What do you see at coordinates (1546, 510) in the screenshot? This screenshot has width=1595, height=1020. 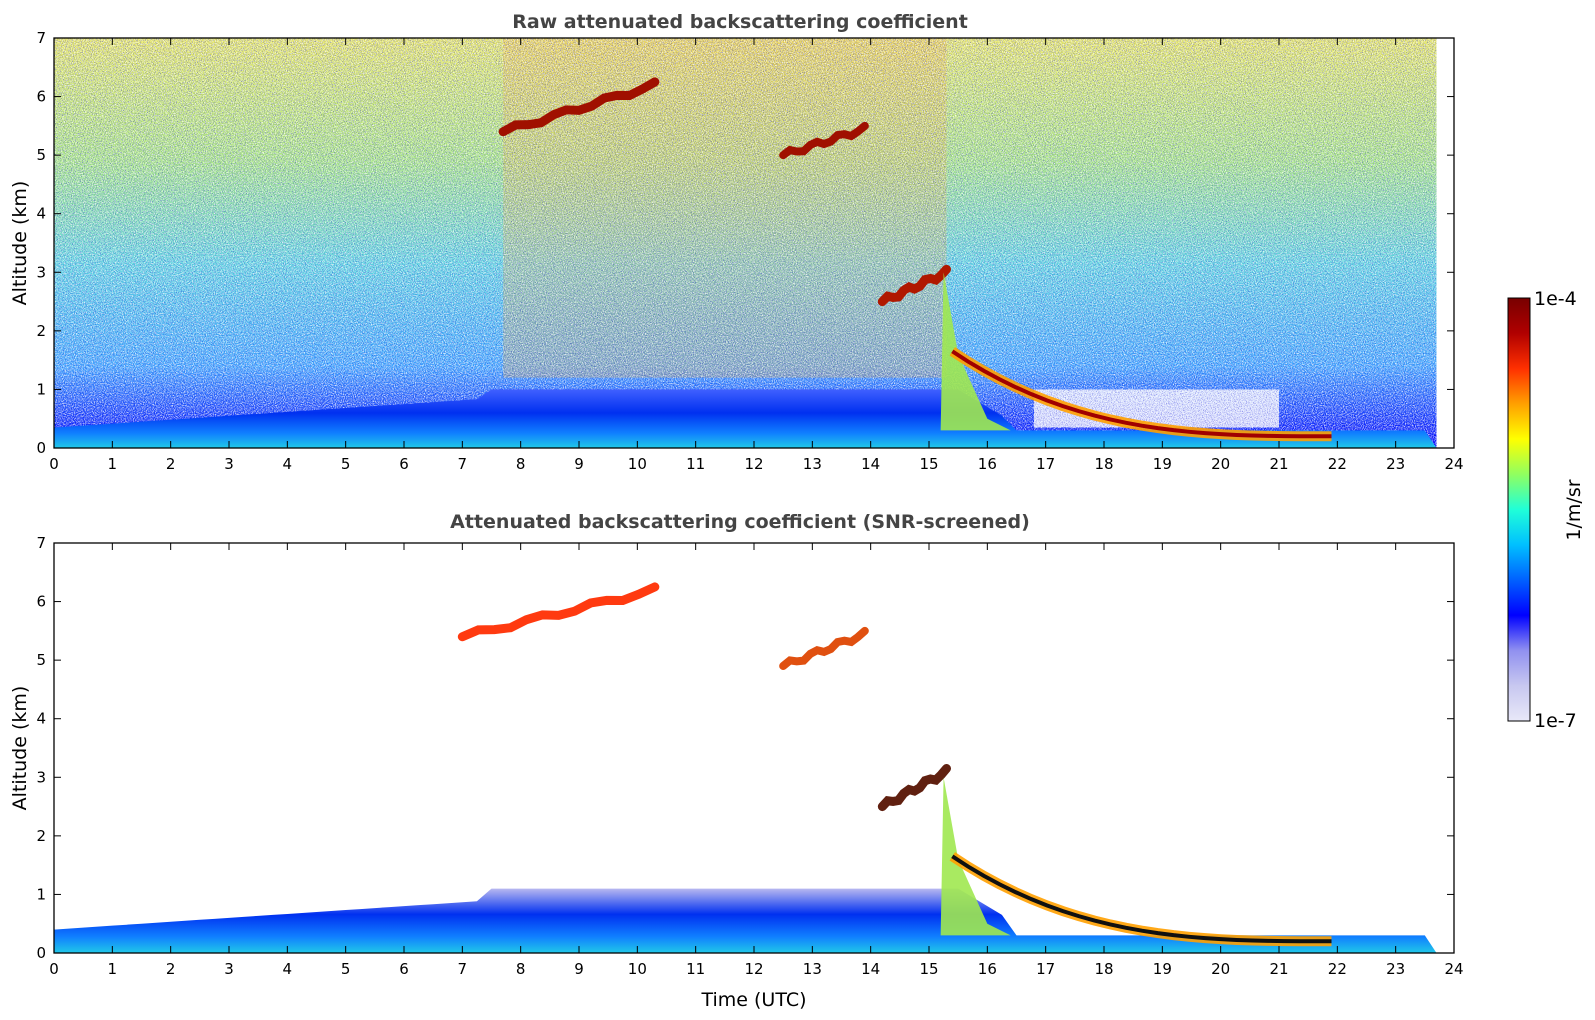 I see `colorbar: 1e-4 1e-7 1/m/sr` at bounding box center [1546, 510].